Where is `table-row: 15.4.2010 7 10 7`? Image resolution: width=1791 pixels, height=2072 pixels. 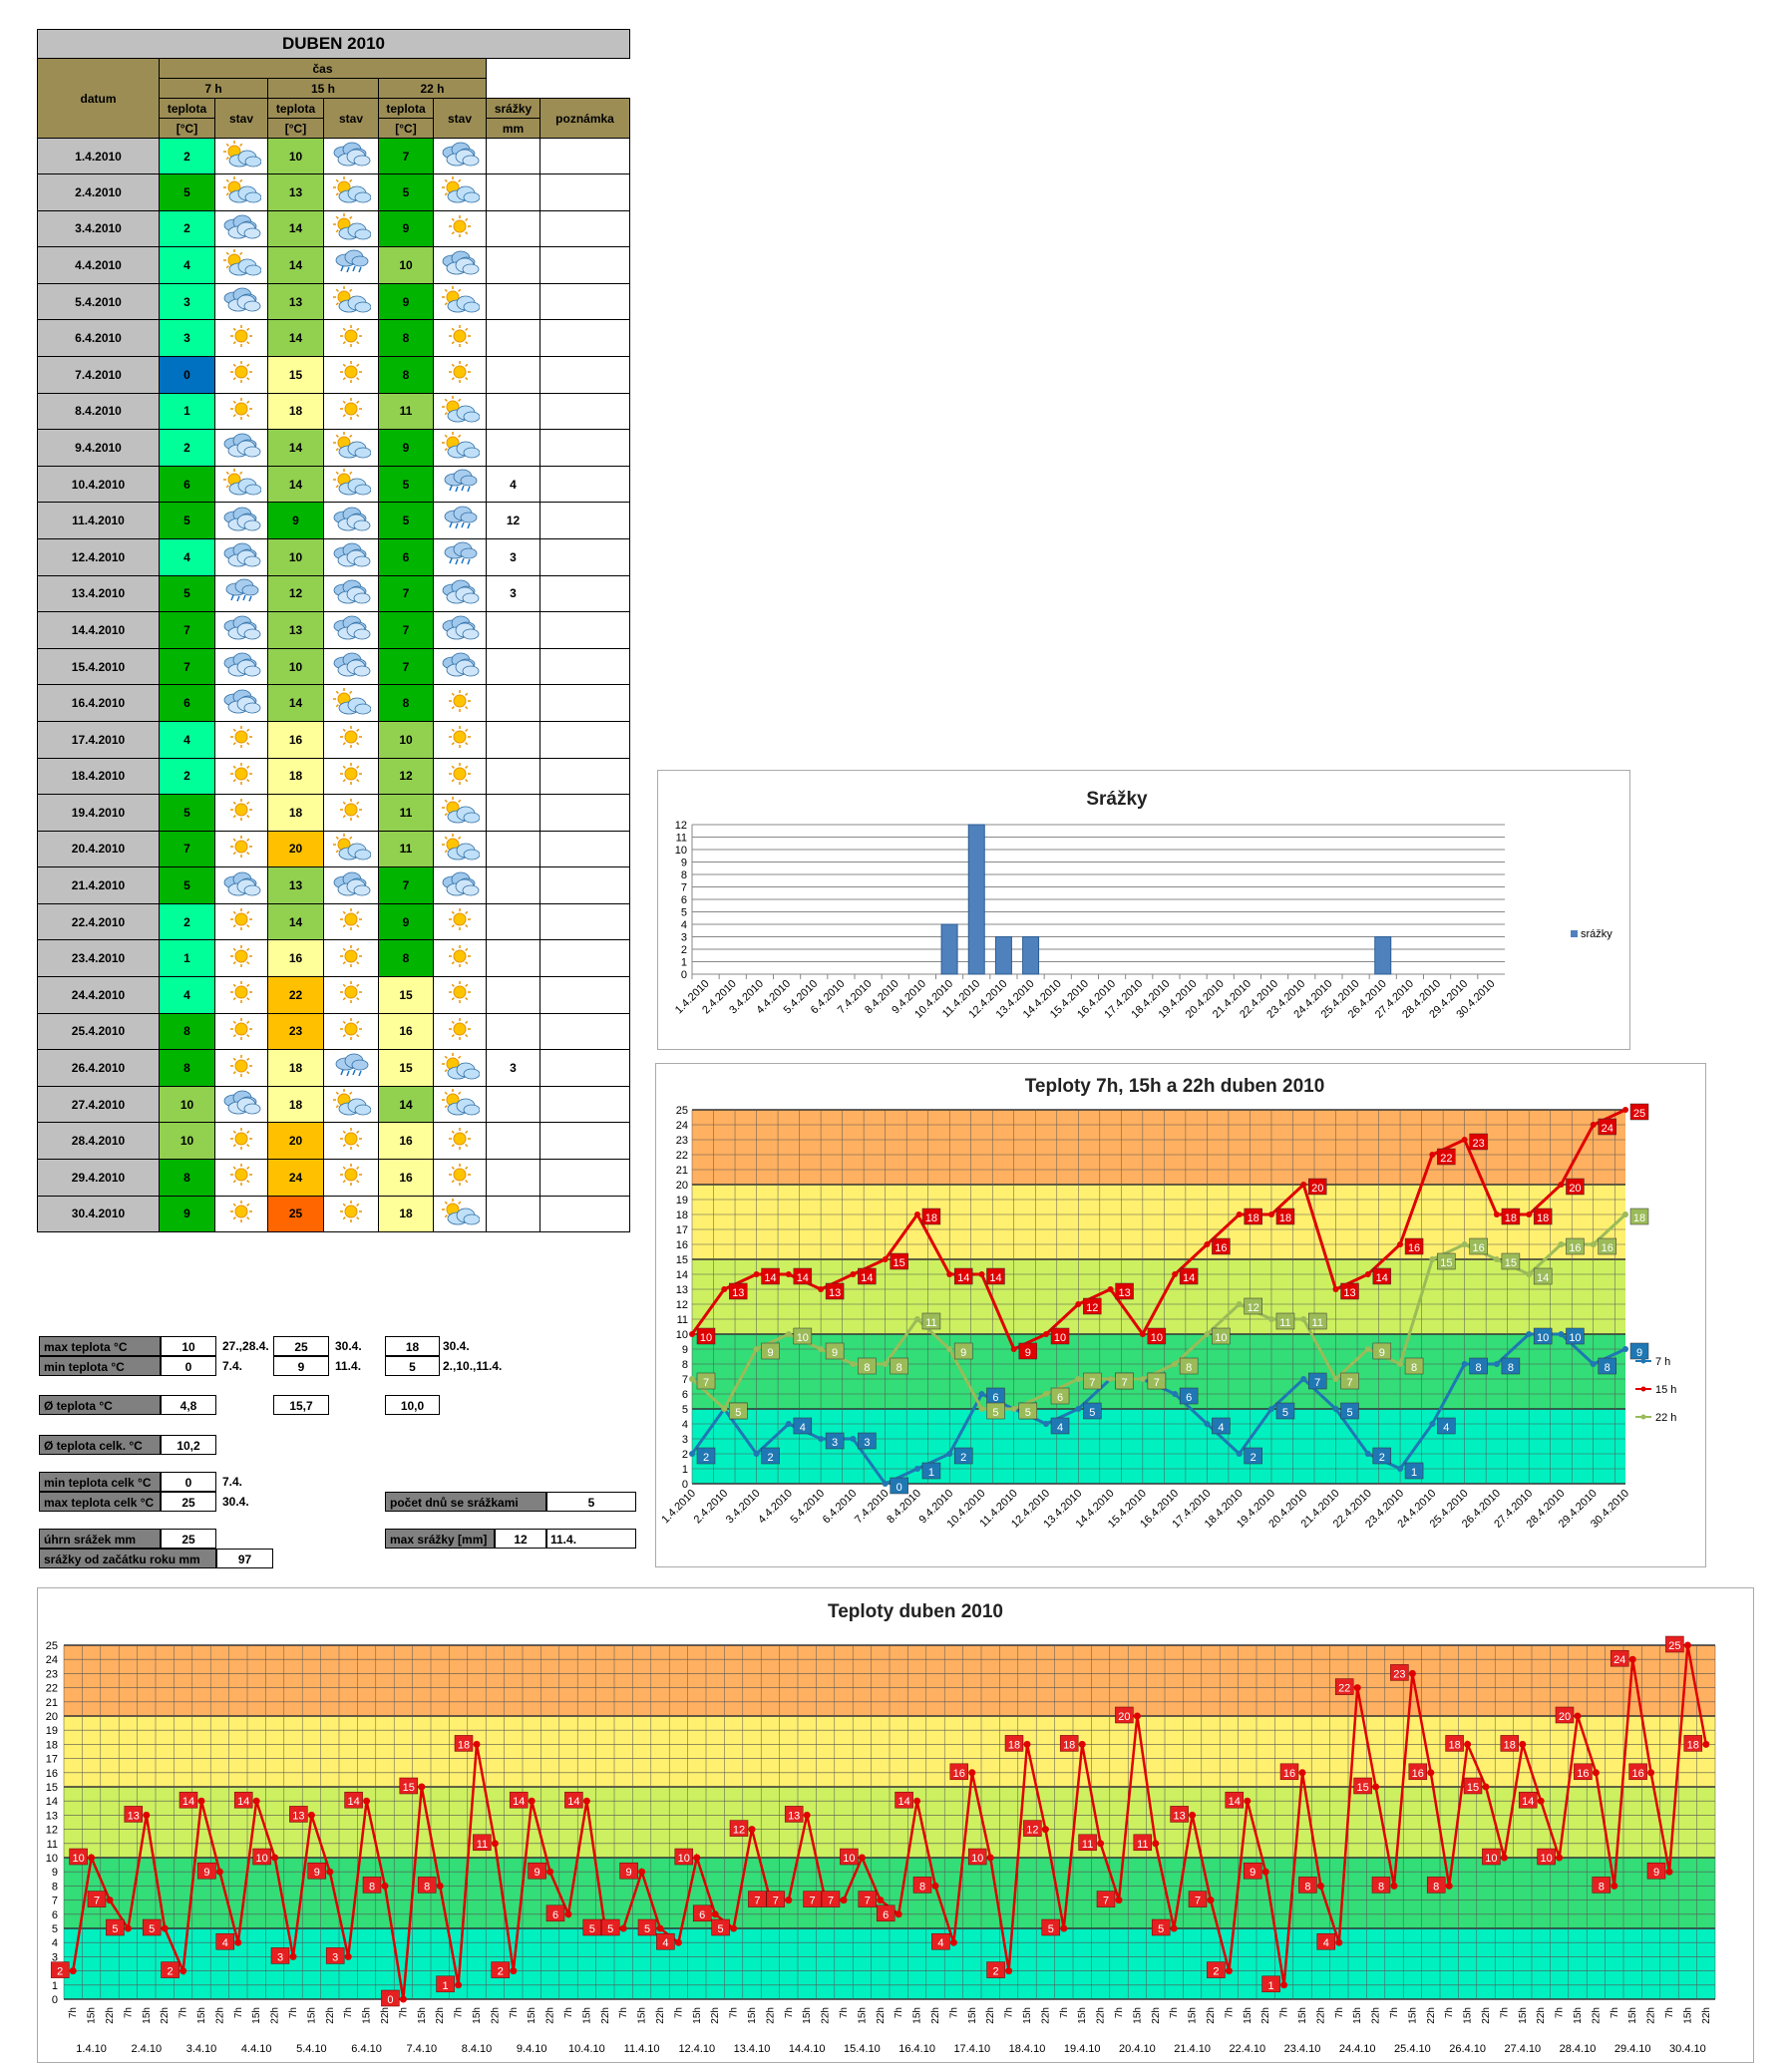 table-row: 15.4.2010 7 10 7 is located at coordinates (333, 666).